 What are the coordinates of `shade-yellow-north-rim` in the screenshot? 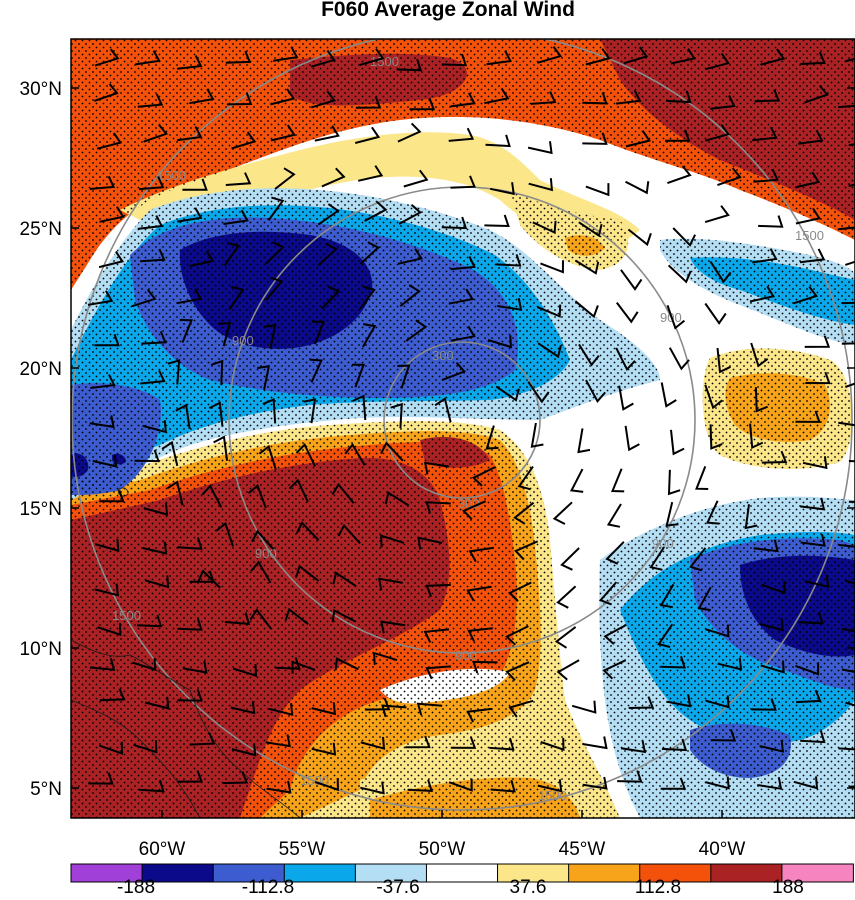 It's located at (380, 196).